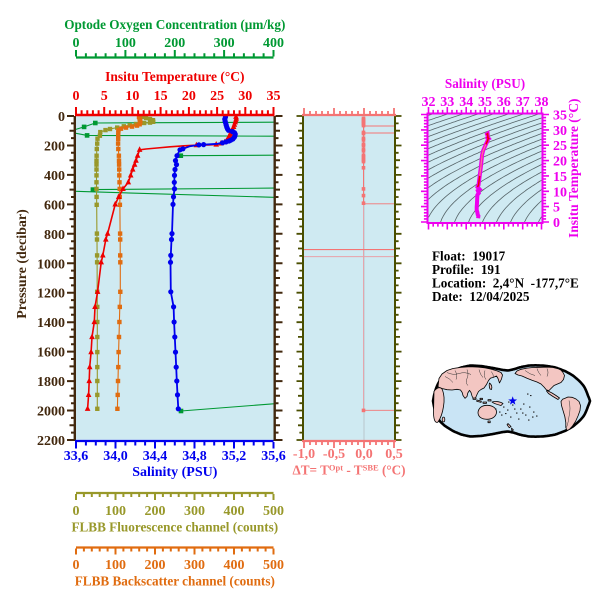 Image resolution: width=609 pixels, height=610 pixels. What do you see at coordinates (54, 235) in the screenshot?
I see `svg-text: 800` at bounding box center [54, 235].